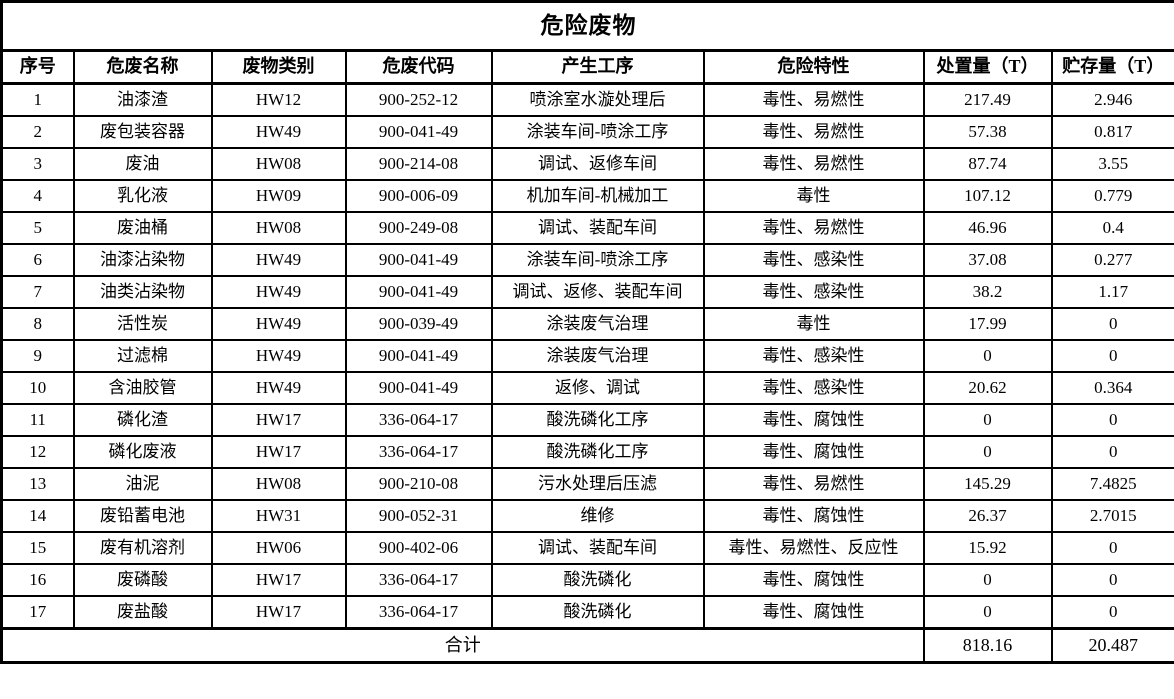 The width and height of the screenshot is (1174, 699). I want to click on cell: 废油, so click(142, 164).